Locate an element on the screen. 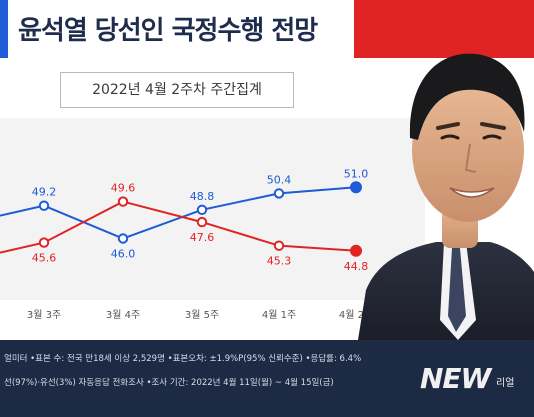 The image size is (534, 417). watermark-logo-sub: 리얼 is located at coordinates (505, 383).